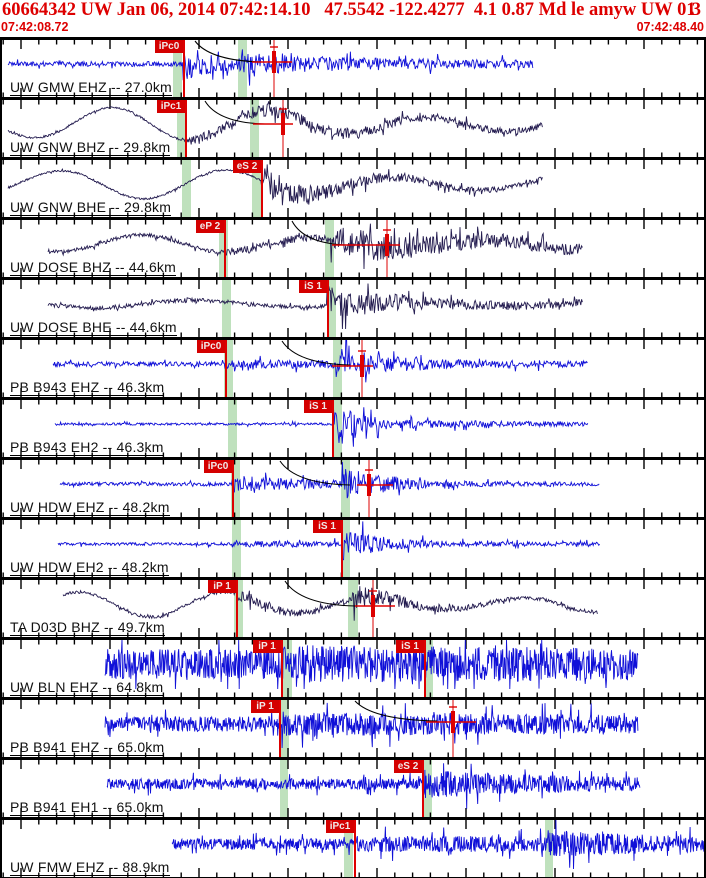  What do you see at coordinates (87, 627) in the screenshot?
I see `station-label: TA D03D BHZ -- 49.7km` at bounding box center [87, 627].